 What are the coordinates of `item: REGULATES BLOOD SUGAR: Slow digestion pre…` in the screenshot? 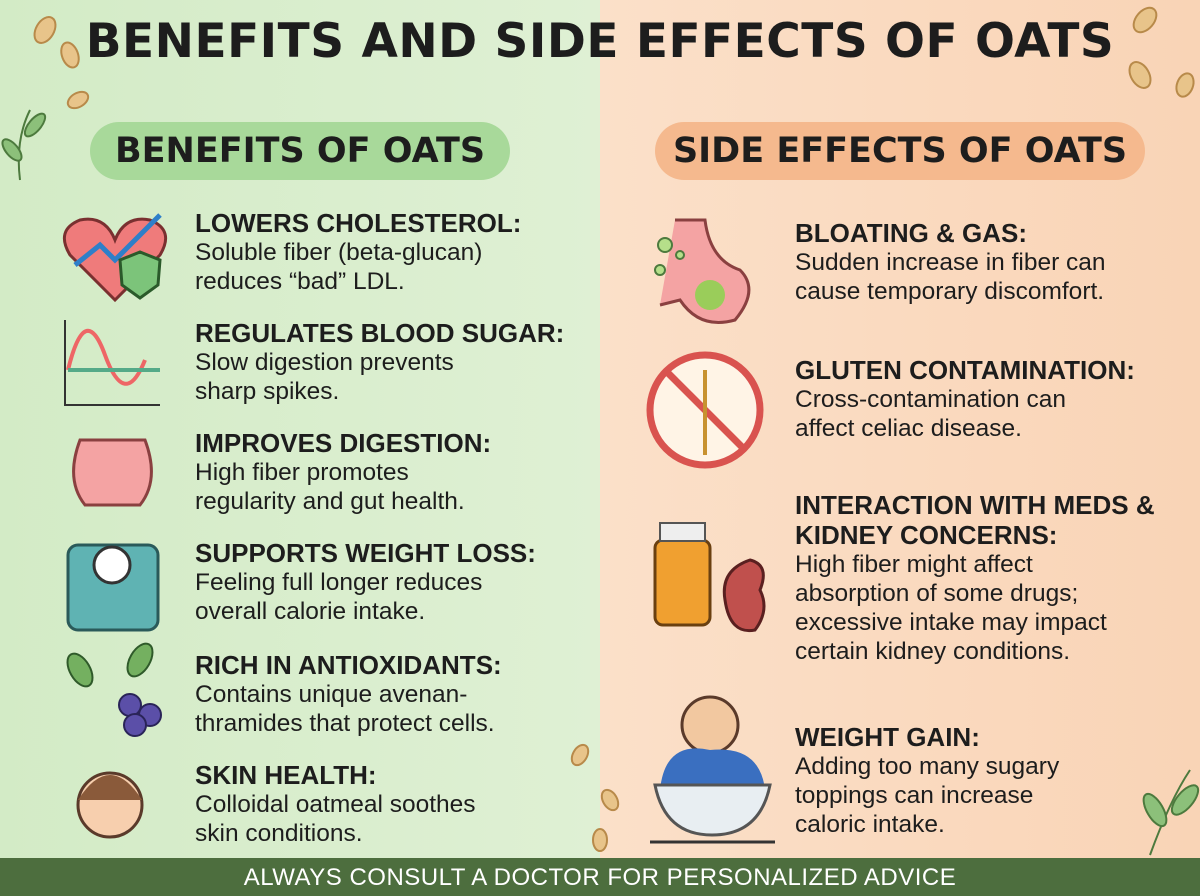 It's located at (392, 362).